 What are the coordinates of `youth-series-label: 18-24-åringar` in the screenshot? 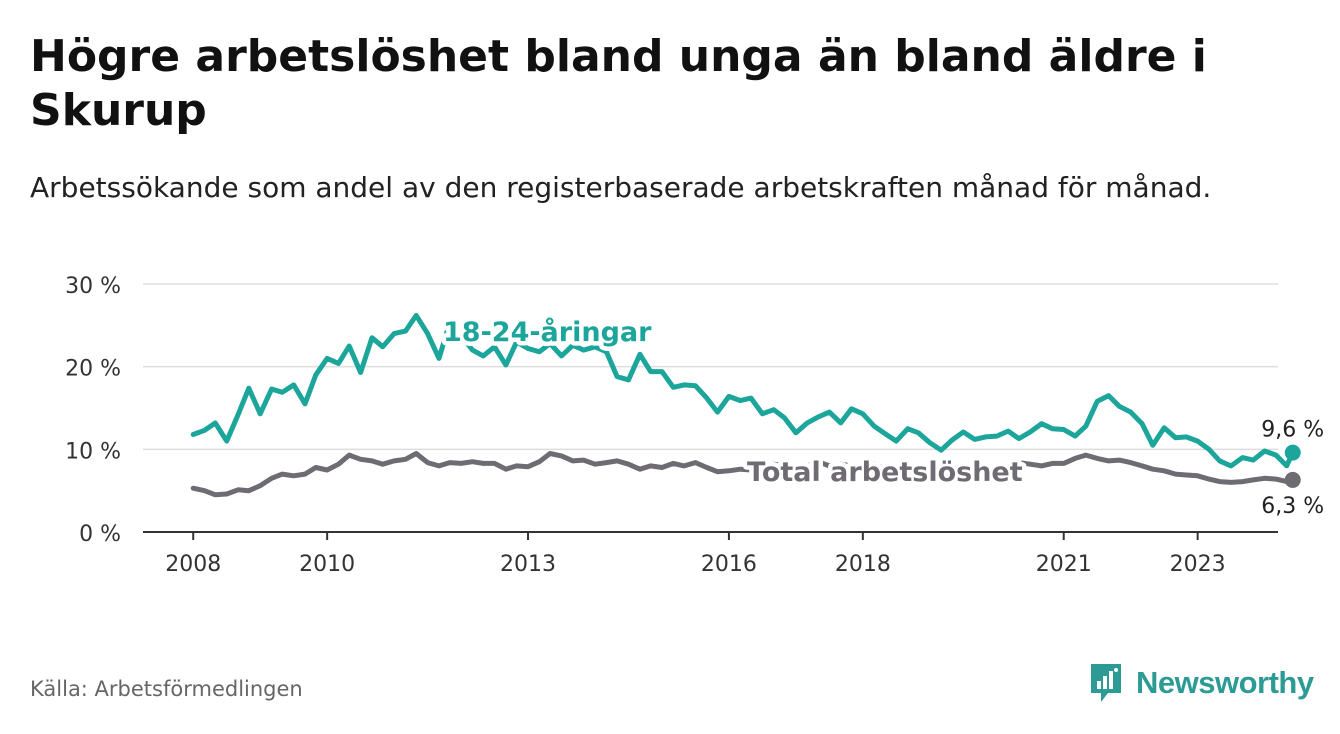 It's located at (547, 332).